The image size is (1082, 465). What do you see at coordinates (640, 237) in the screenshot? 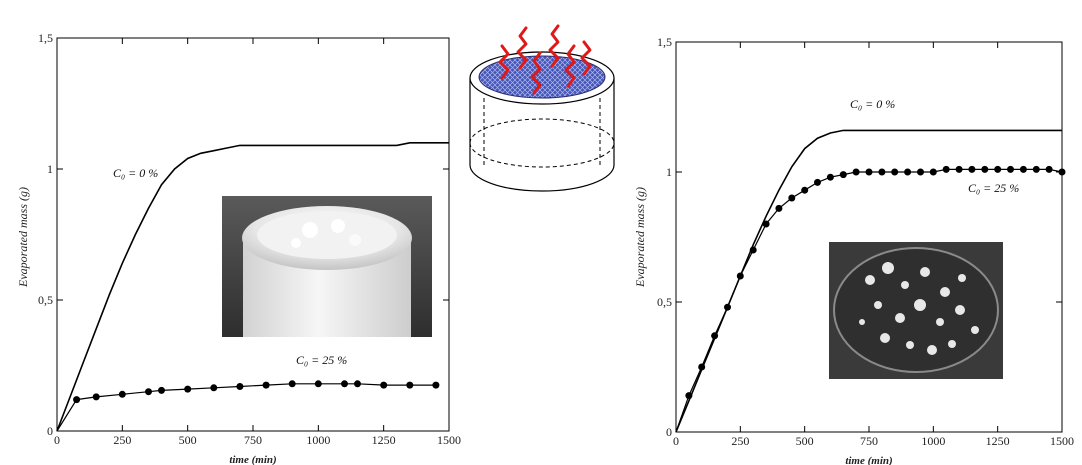
I see `y-axis-label-right: Evaporated mass (g)` at bounding box center [640, 237].